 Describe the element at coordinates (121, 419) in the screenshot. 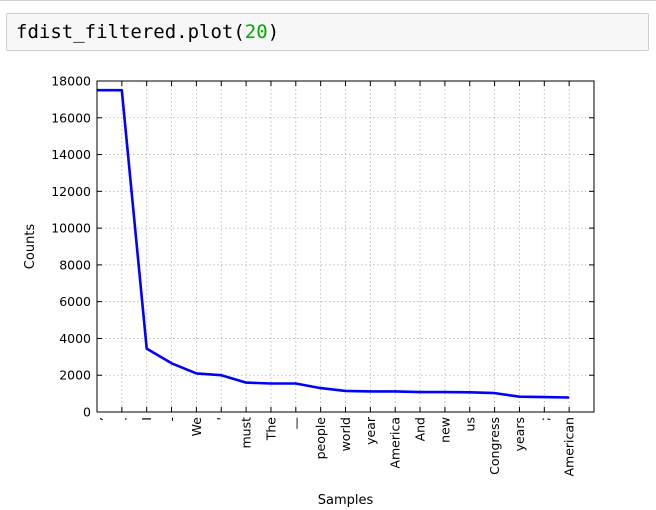

I see `x-tick-label: .` at that location.